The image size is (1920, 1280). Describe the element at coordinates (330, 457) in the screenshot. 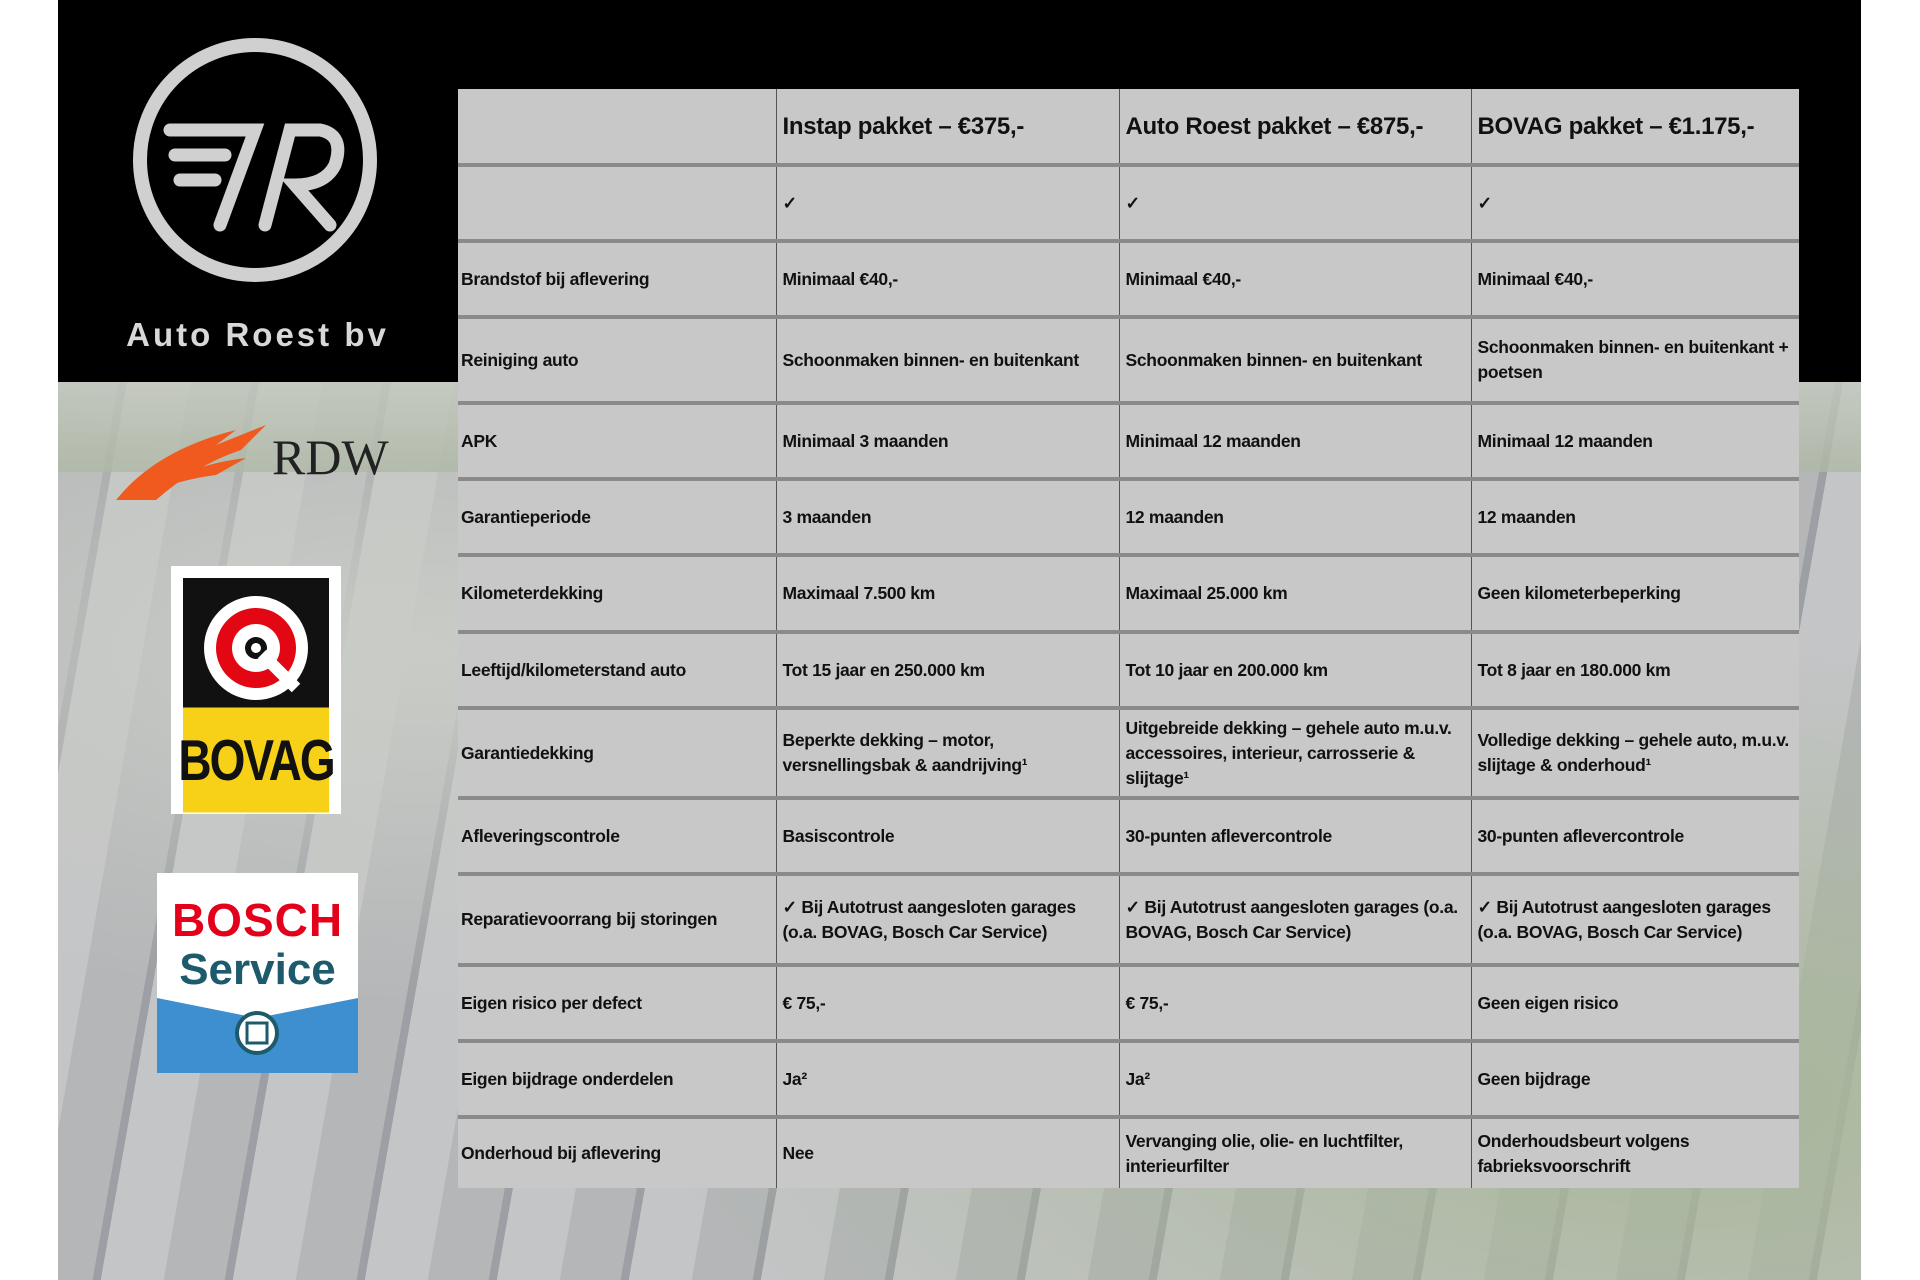

I see `rdw-text: RDW` at that location.